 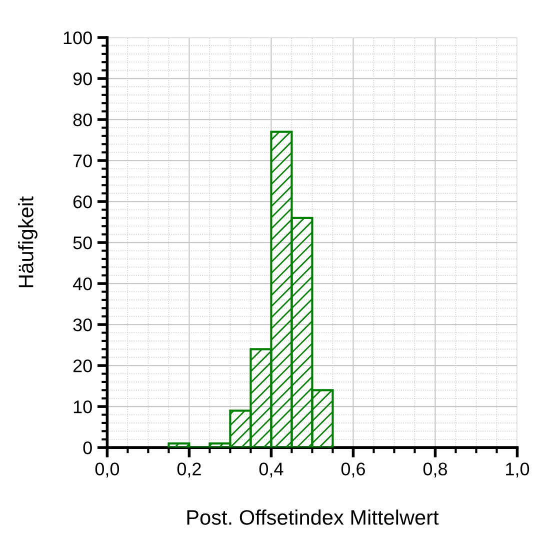 What do you see at coordinates (82, 365) in the screenshot?
I see `y-tick-label: 20` at bounding box center [82, 365].